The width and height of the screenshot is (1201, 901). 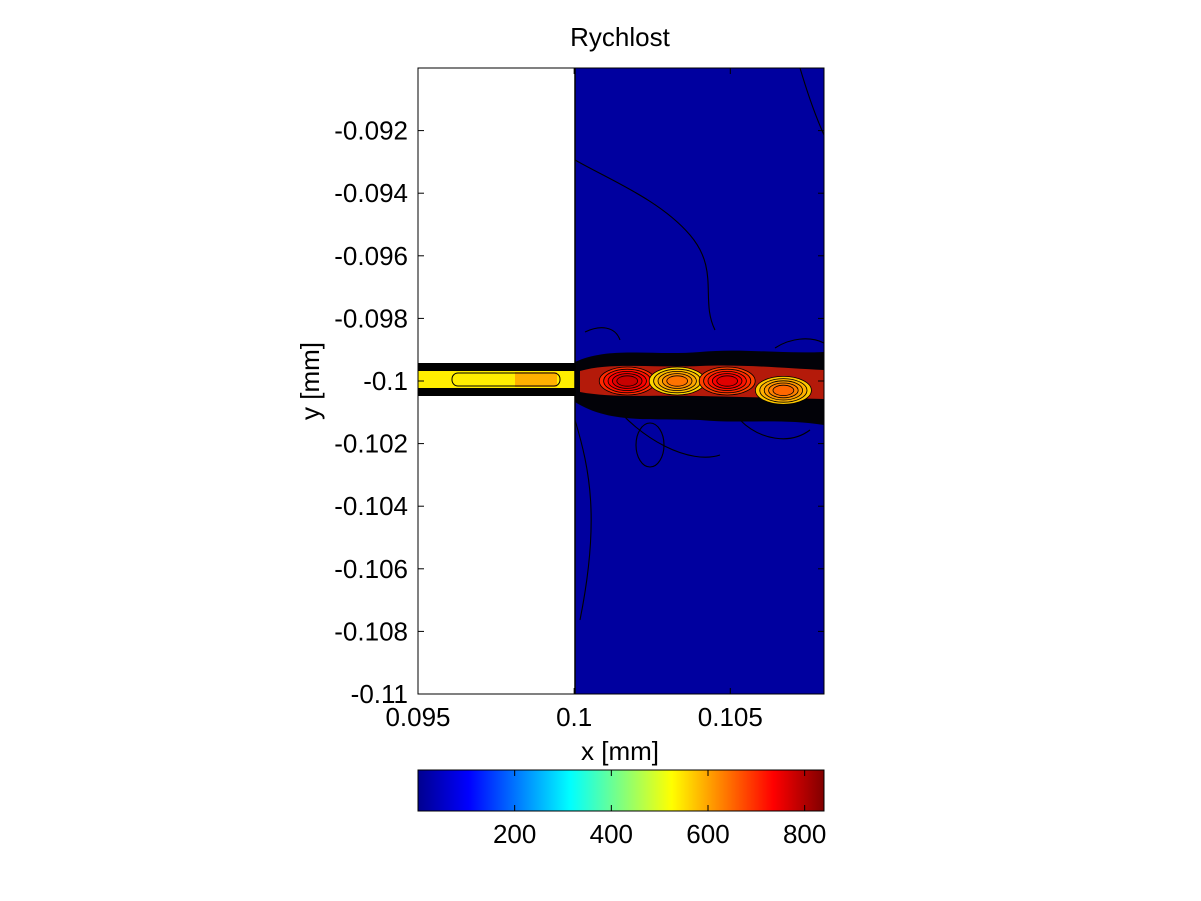 What do you see at coordinates (371, 444) in the screenshot?
I see `y-tick-label: -0.102` at bounding box center [371, 444].